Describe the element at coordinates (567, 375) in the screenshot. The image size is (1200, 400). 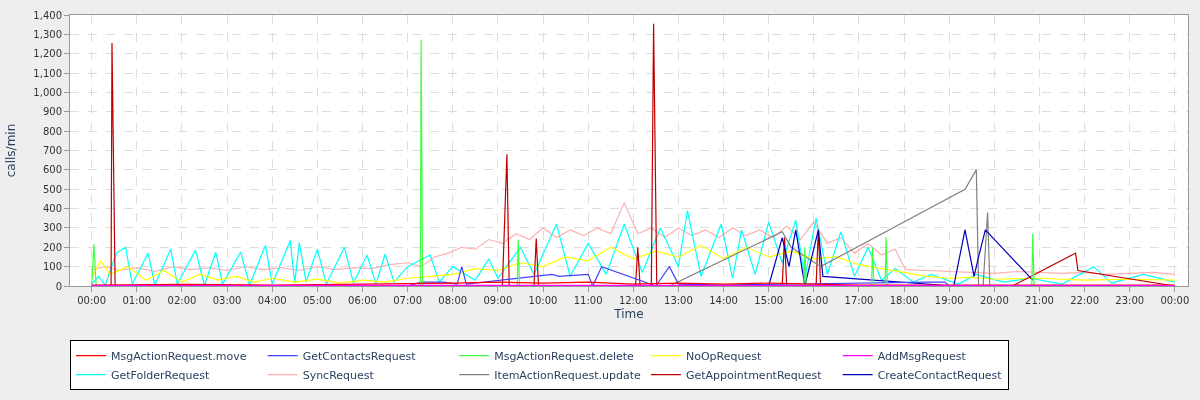
I see `legend-label: ItemActionRequest.update` at that location.